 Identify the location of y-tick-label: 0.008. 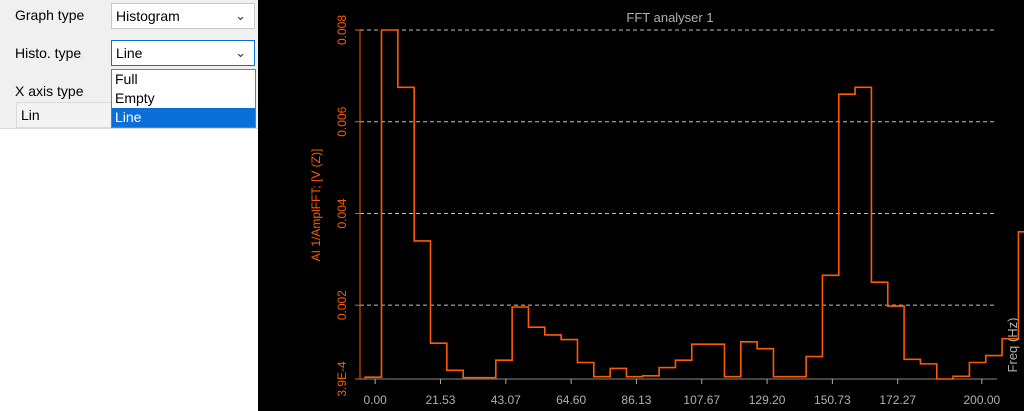
(342, 30).